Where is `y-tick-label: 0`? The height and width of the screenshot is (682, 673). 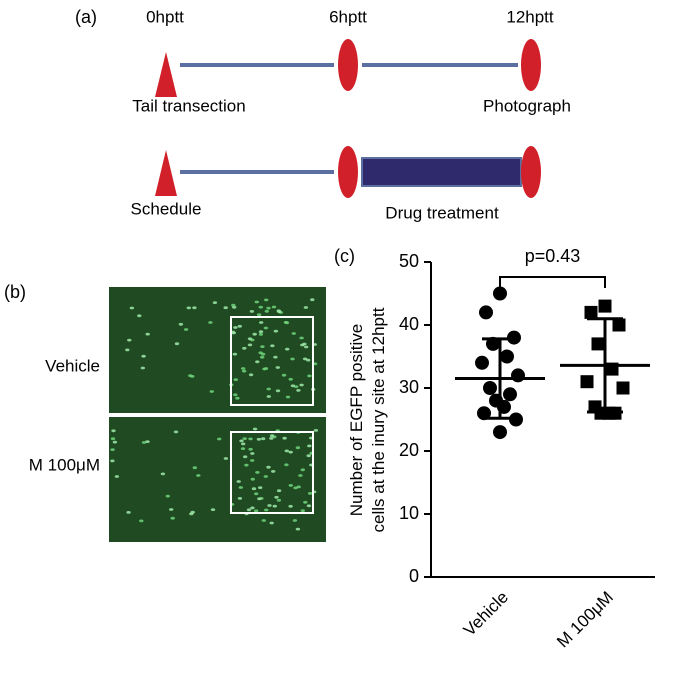 y-tick-label: 0 is located at coordinates (414, 576).